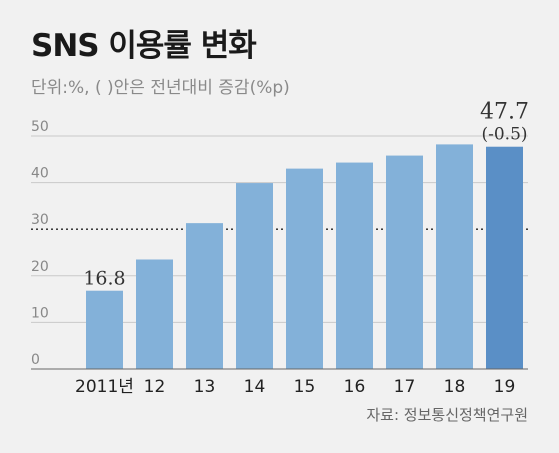 The image size is (559, 453). I want to click on y-tick-label: 20, so click(40, 267).